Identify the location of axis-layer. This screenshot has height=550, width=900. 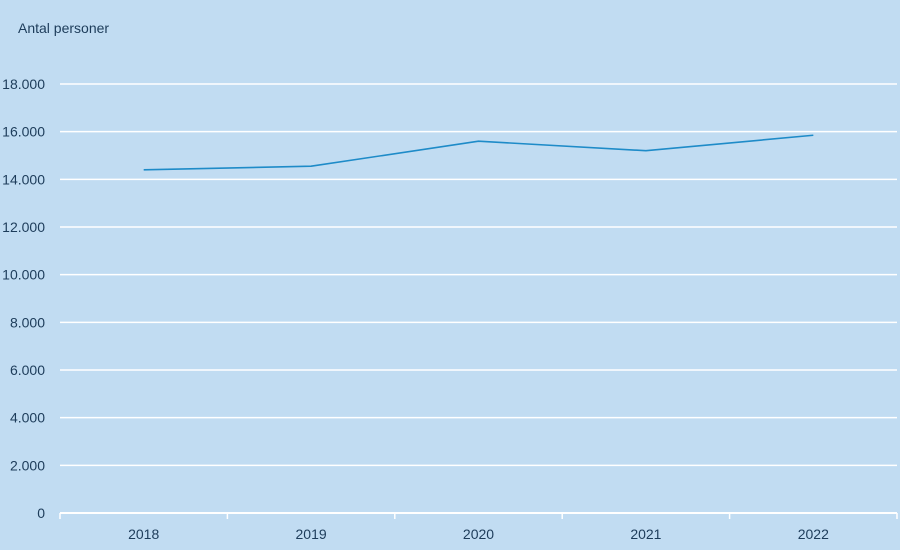
(478, 516).